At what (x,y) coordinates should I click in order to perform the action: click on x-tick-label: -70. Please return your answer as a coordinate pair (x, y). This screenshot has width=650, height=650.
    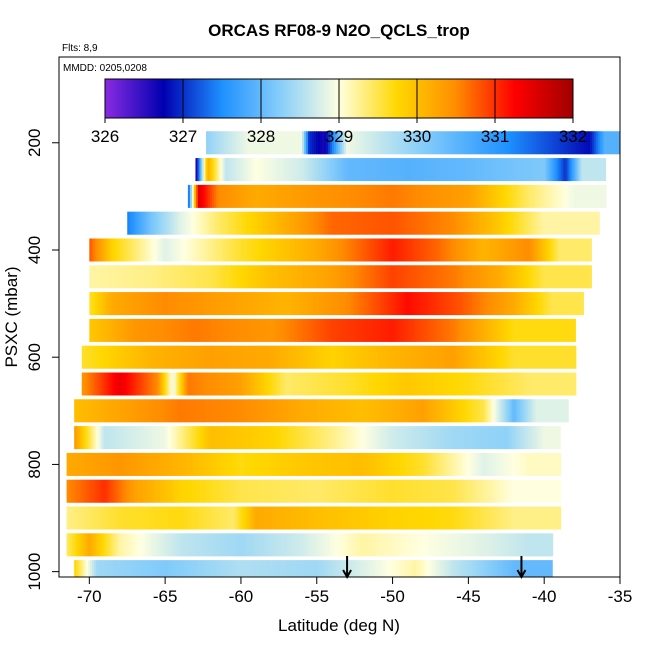
    Looking at the image, I should click on (89, 596).